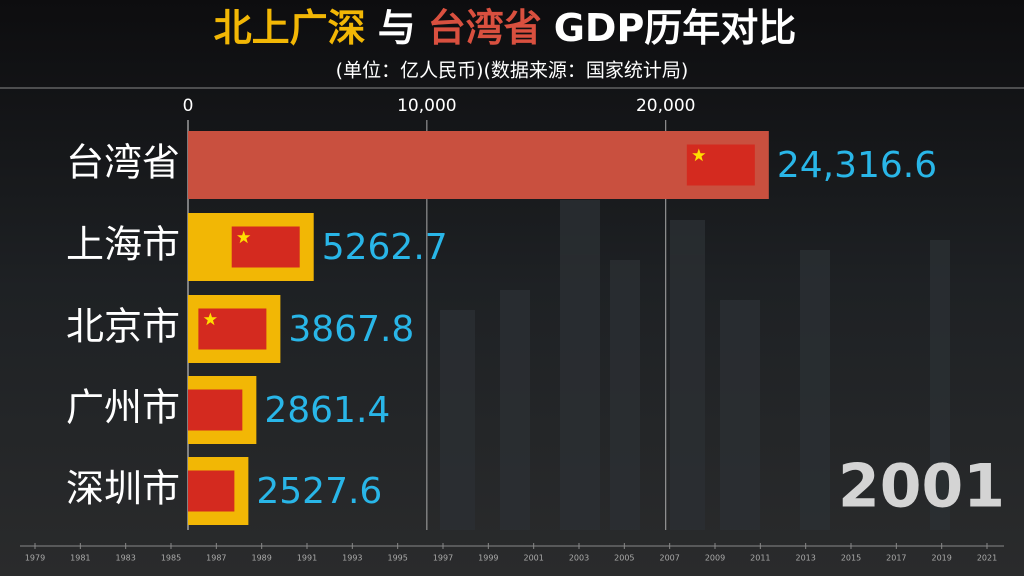 This screenshot has width=1024, height=576. Describe the element at coordinates (188, 106) in the screenshot. I see `x-tick-label: 0` at that location.